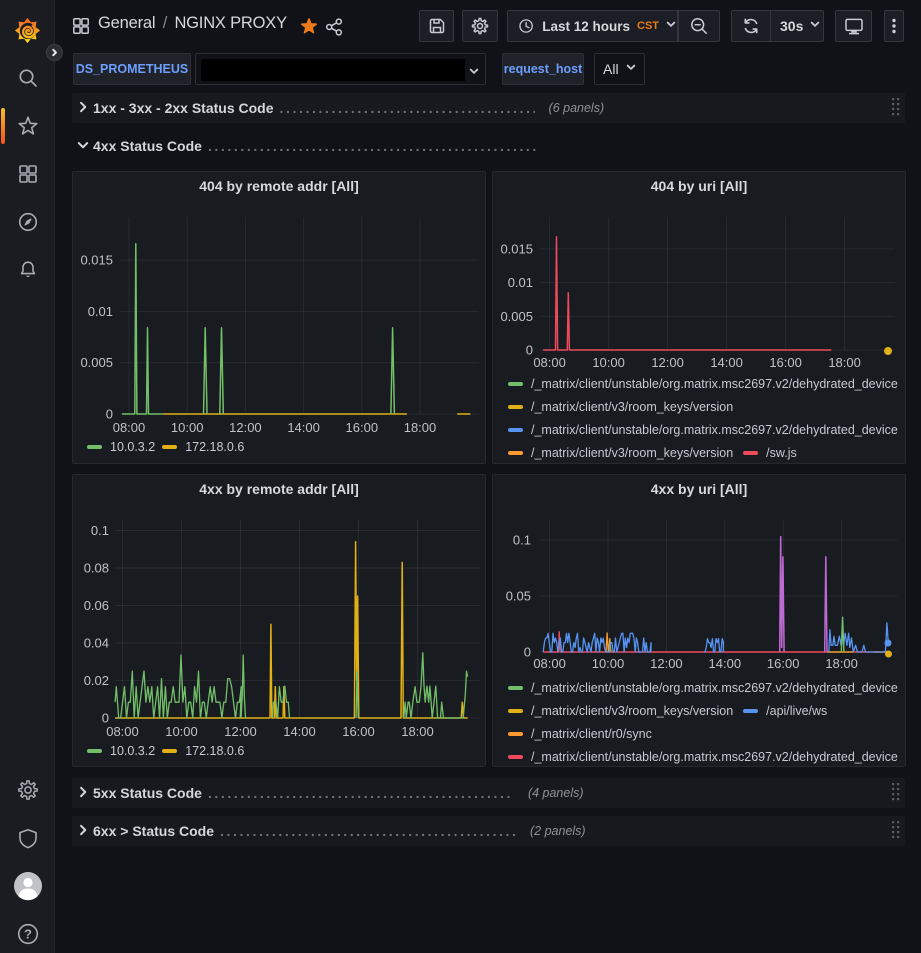 The height and width of the screenshot is (953, 921). I want to click on svg-text: 0.02, so click(96, 680).